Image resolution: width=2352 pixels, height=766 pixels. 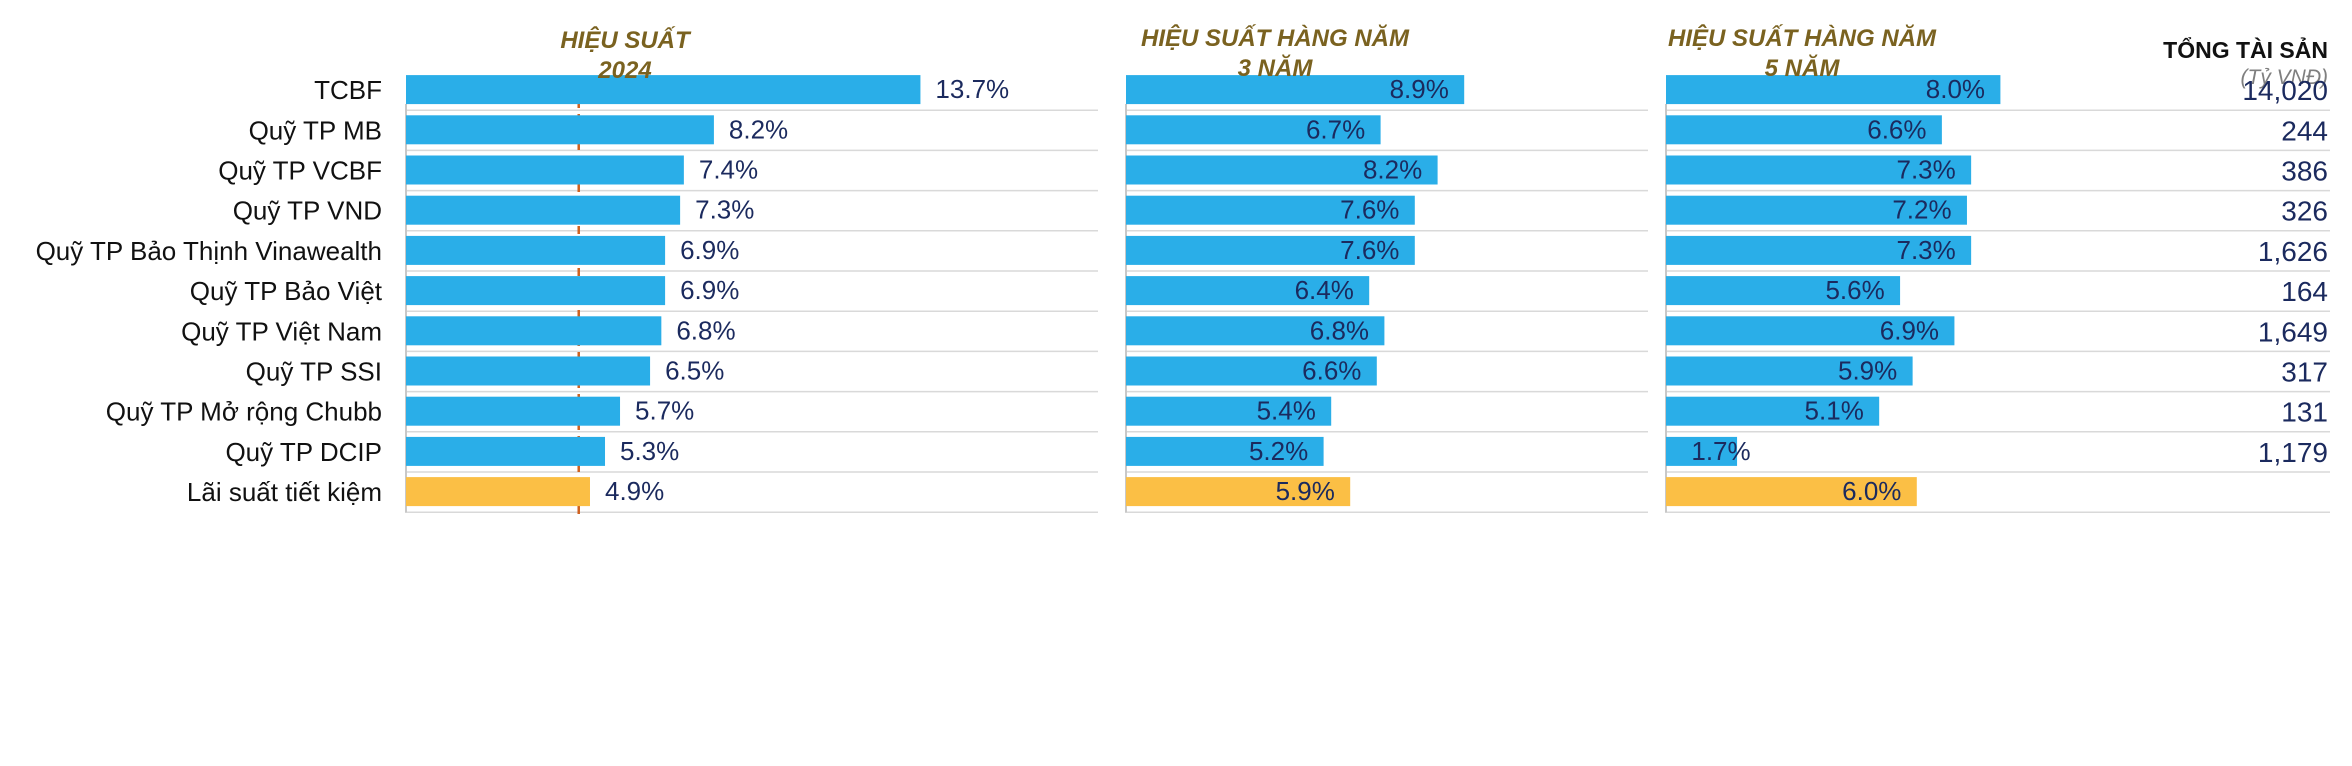 What do you see at coordinates (2304, 412) in the screenshot?
I see `aum-value: 131` at bounding box center [2304, 412].